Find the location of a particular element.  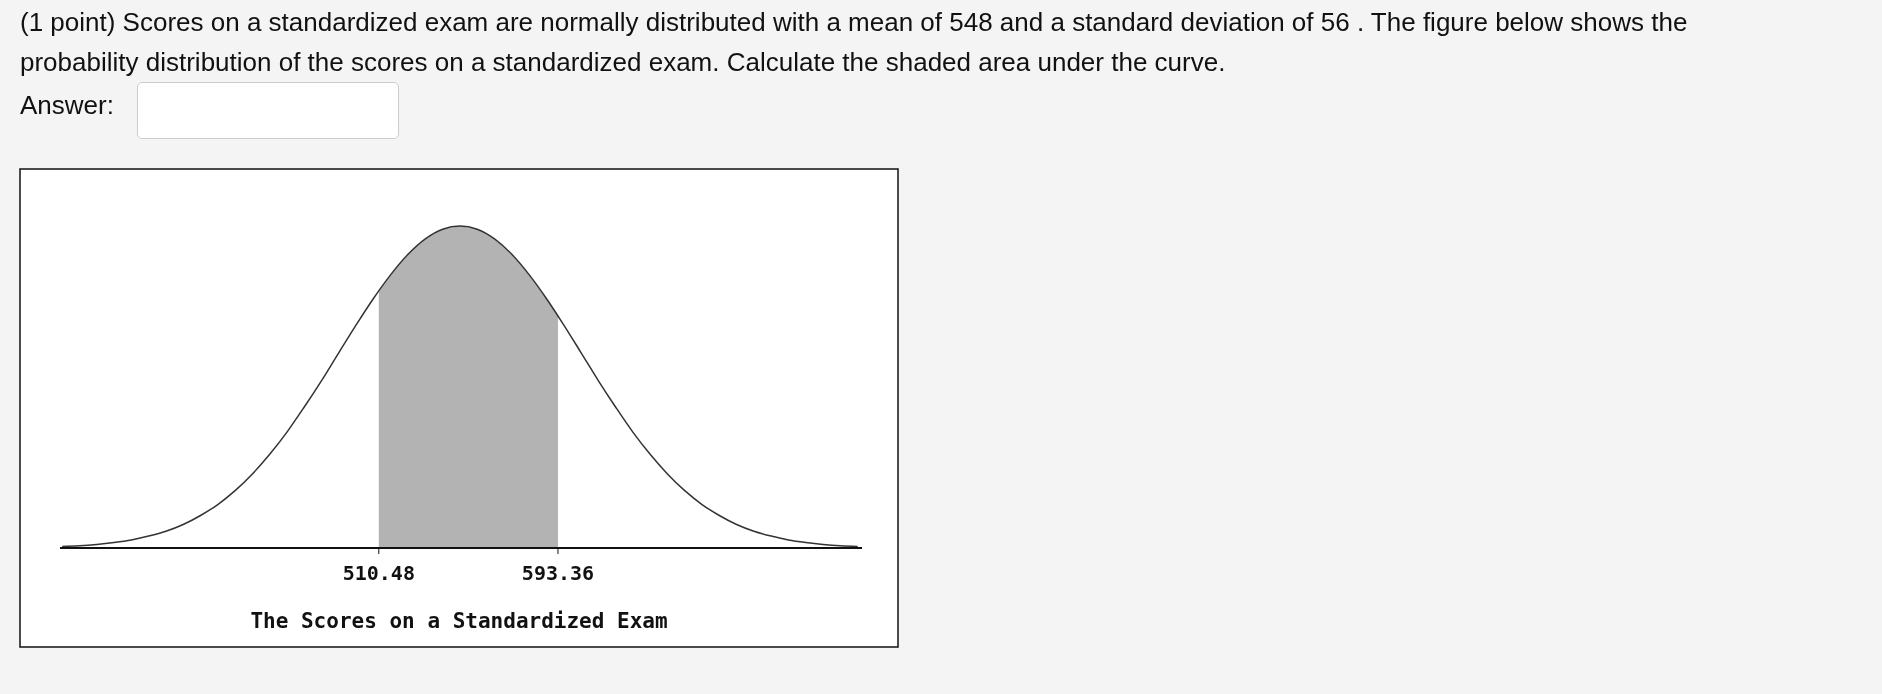

chart-title: (1 point) Scores on a standardized exam are normally distributed with a mean of 548 and a standard deviation of 56 . The figure below shows the probability distribution of the scores on a standardized exam. Calculate the shaded area under the curve. is located at coordinates (854, 42).